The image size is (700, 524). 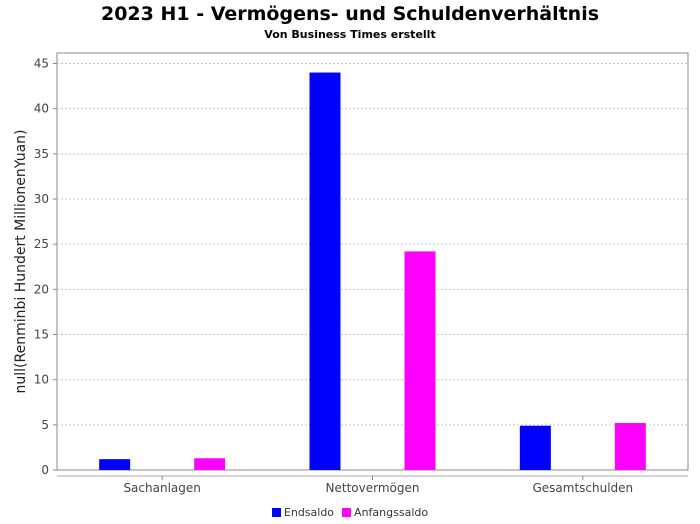 I want to click on bar-endsaldo-sachanlagen, so click(x=115, y=464).